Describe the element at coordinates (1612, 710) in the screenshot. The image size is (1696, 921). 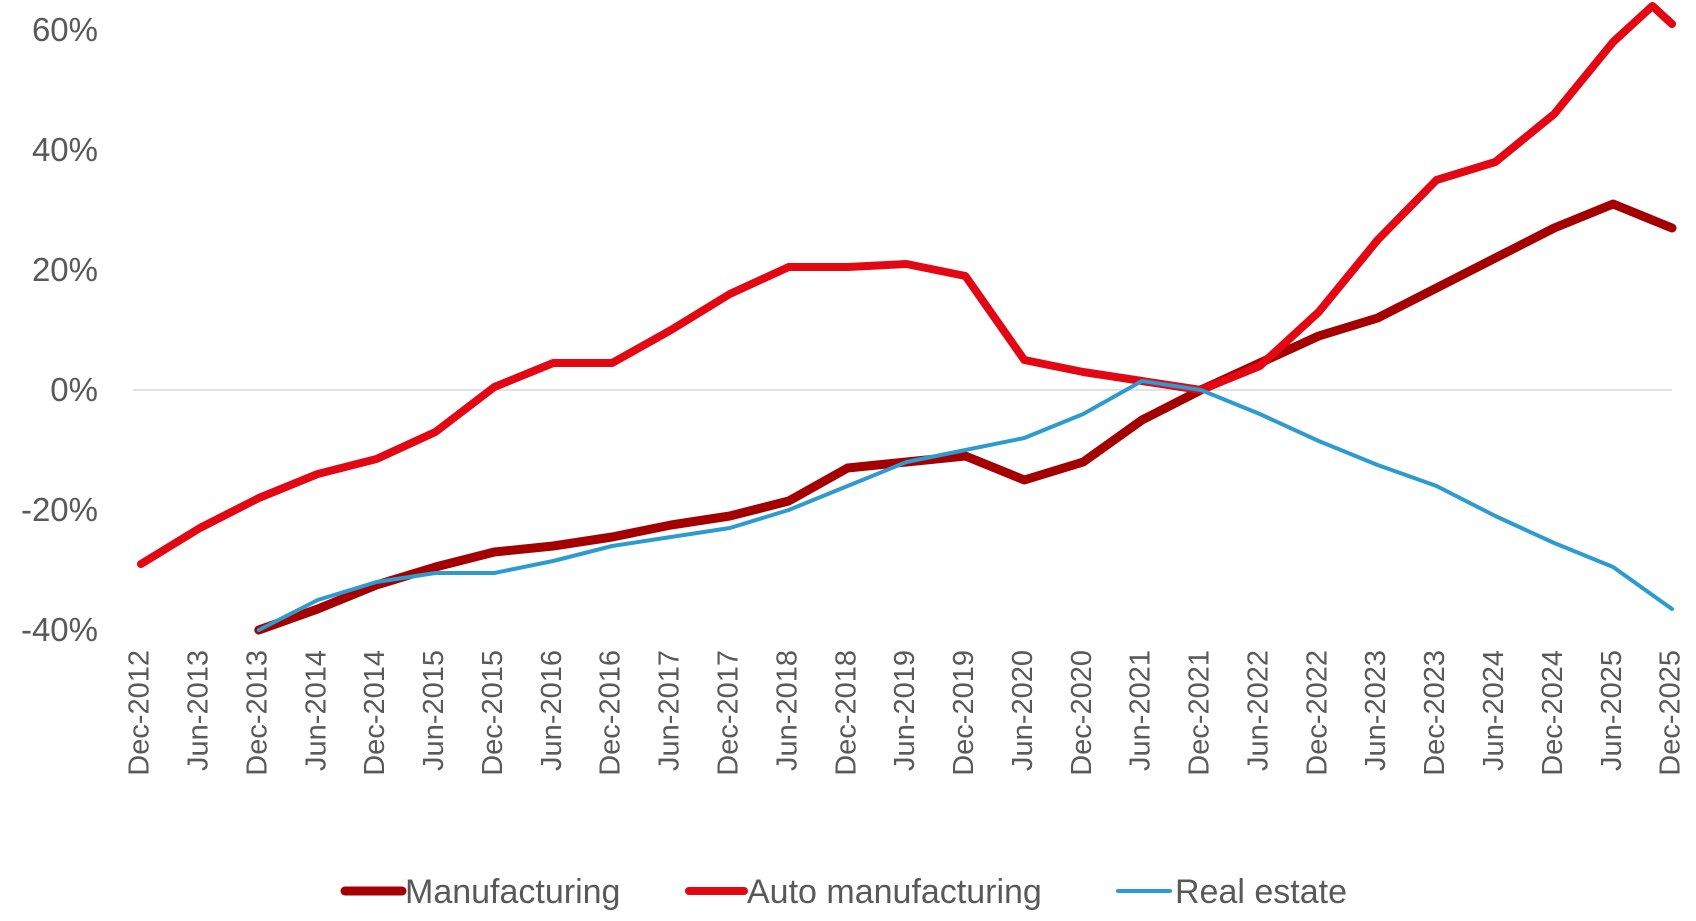
I see `x-tick-label: Jun-2025` at that location.